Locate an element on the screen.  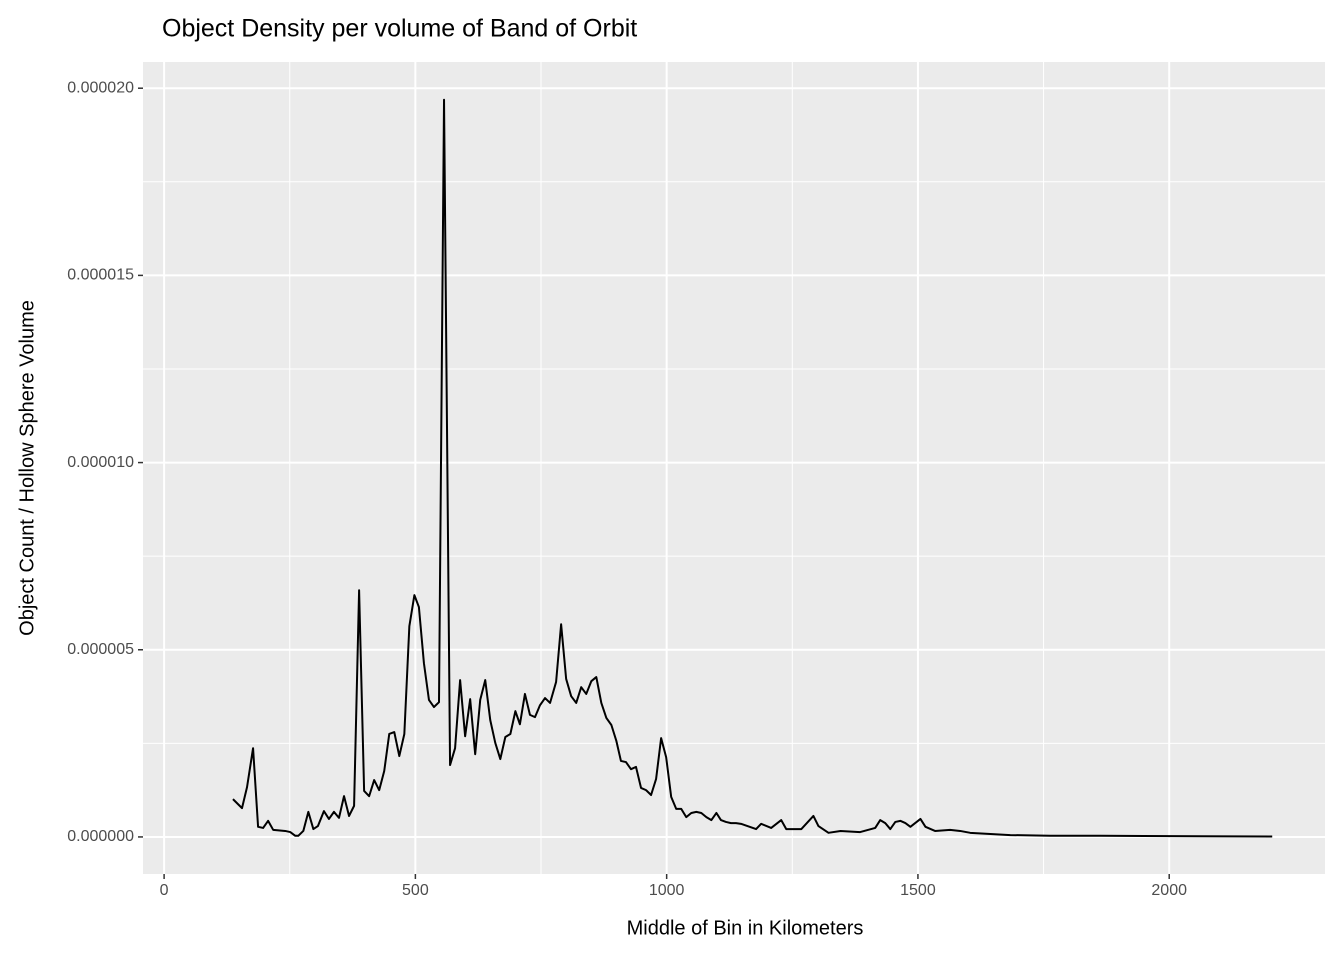
y-axis-label: Object Count / Hollow Sphere Volume is located at coordinates (27, 468).